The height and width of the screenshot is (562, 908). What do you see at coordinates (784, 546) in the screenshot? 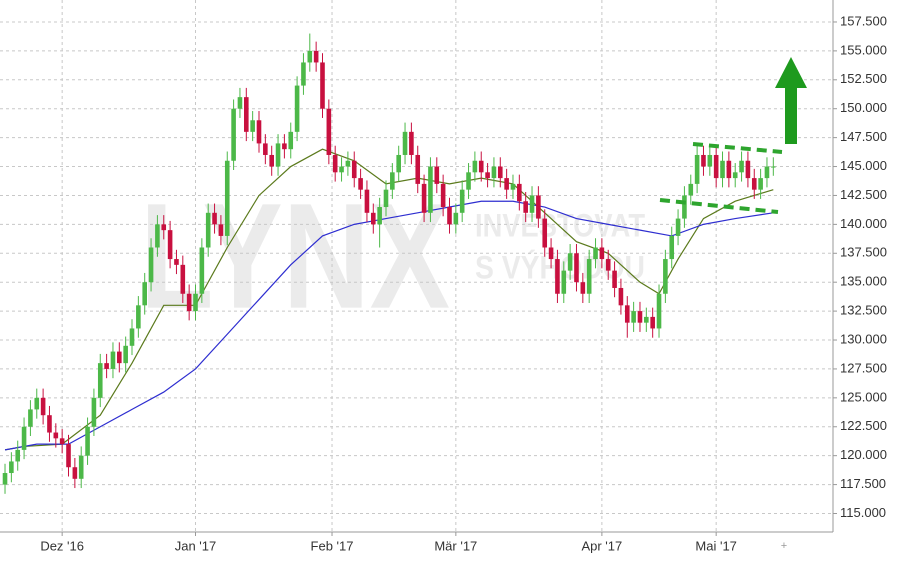
I see `scroll-icon: +` at bounding box center [784, 546].